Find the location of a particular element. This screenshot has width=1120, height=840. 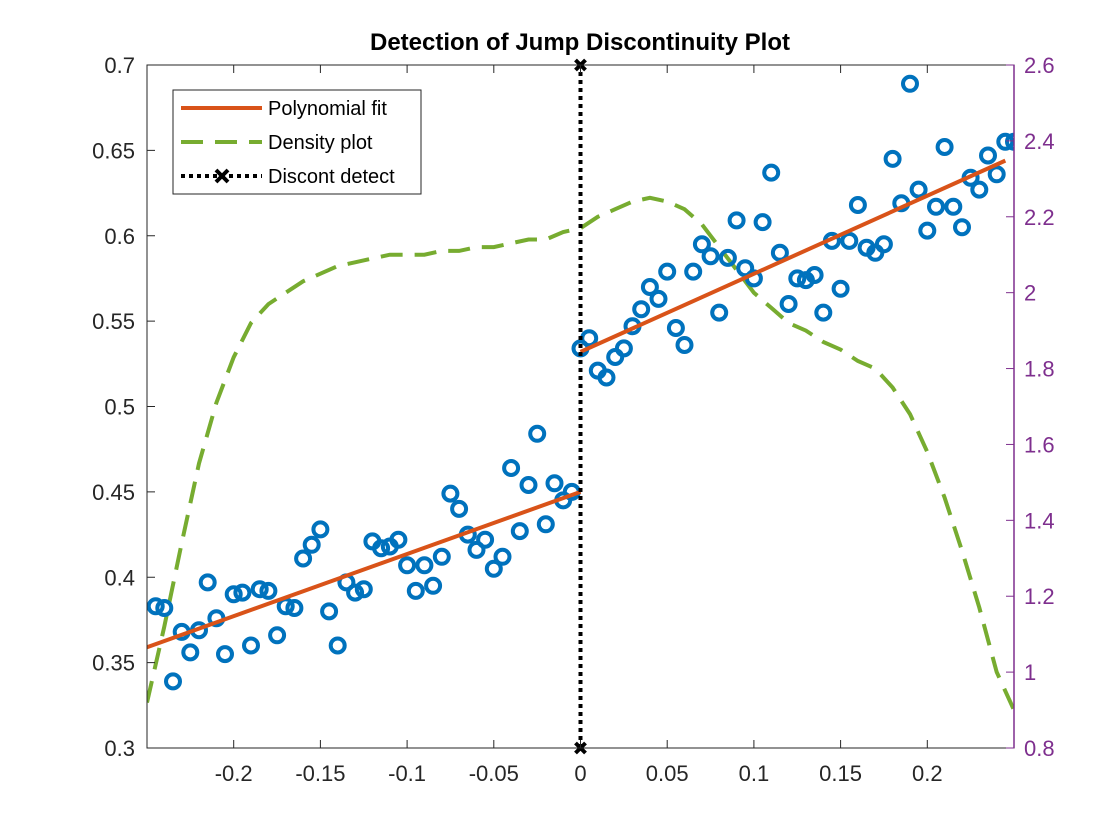

y-tick-label: 0.45 is located at coordinates (113, 492).